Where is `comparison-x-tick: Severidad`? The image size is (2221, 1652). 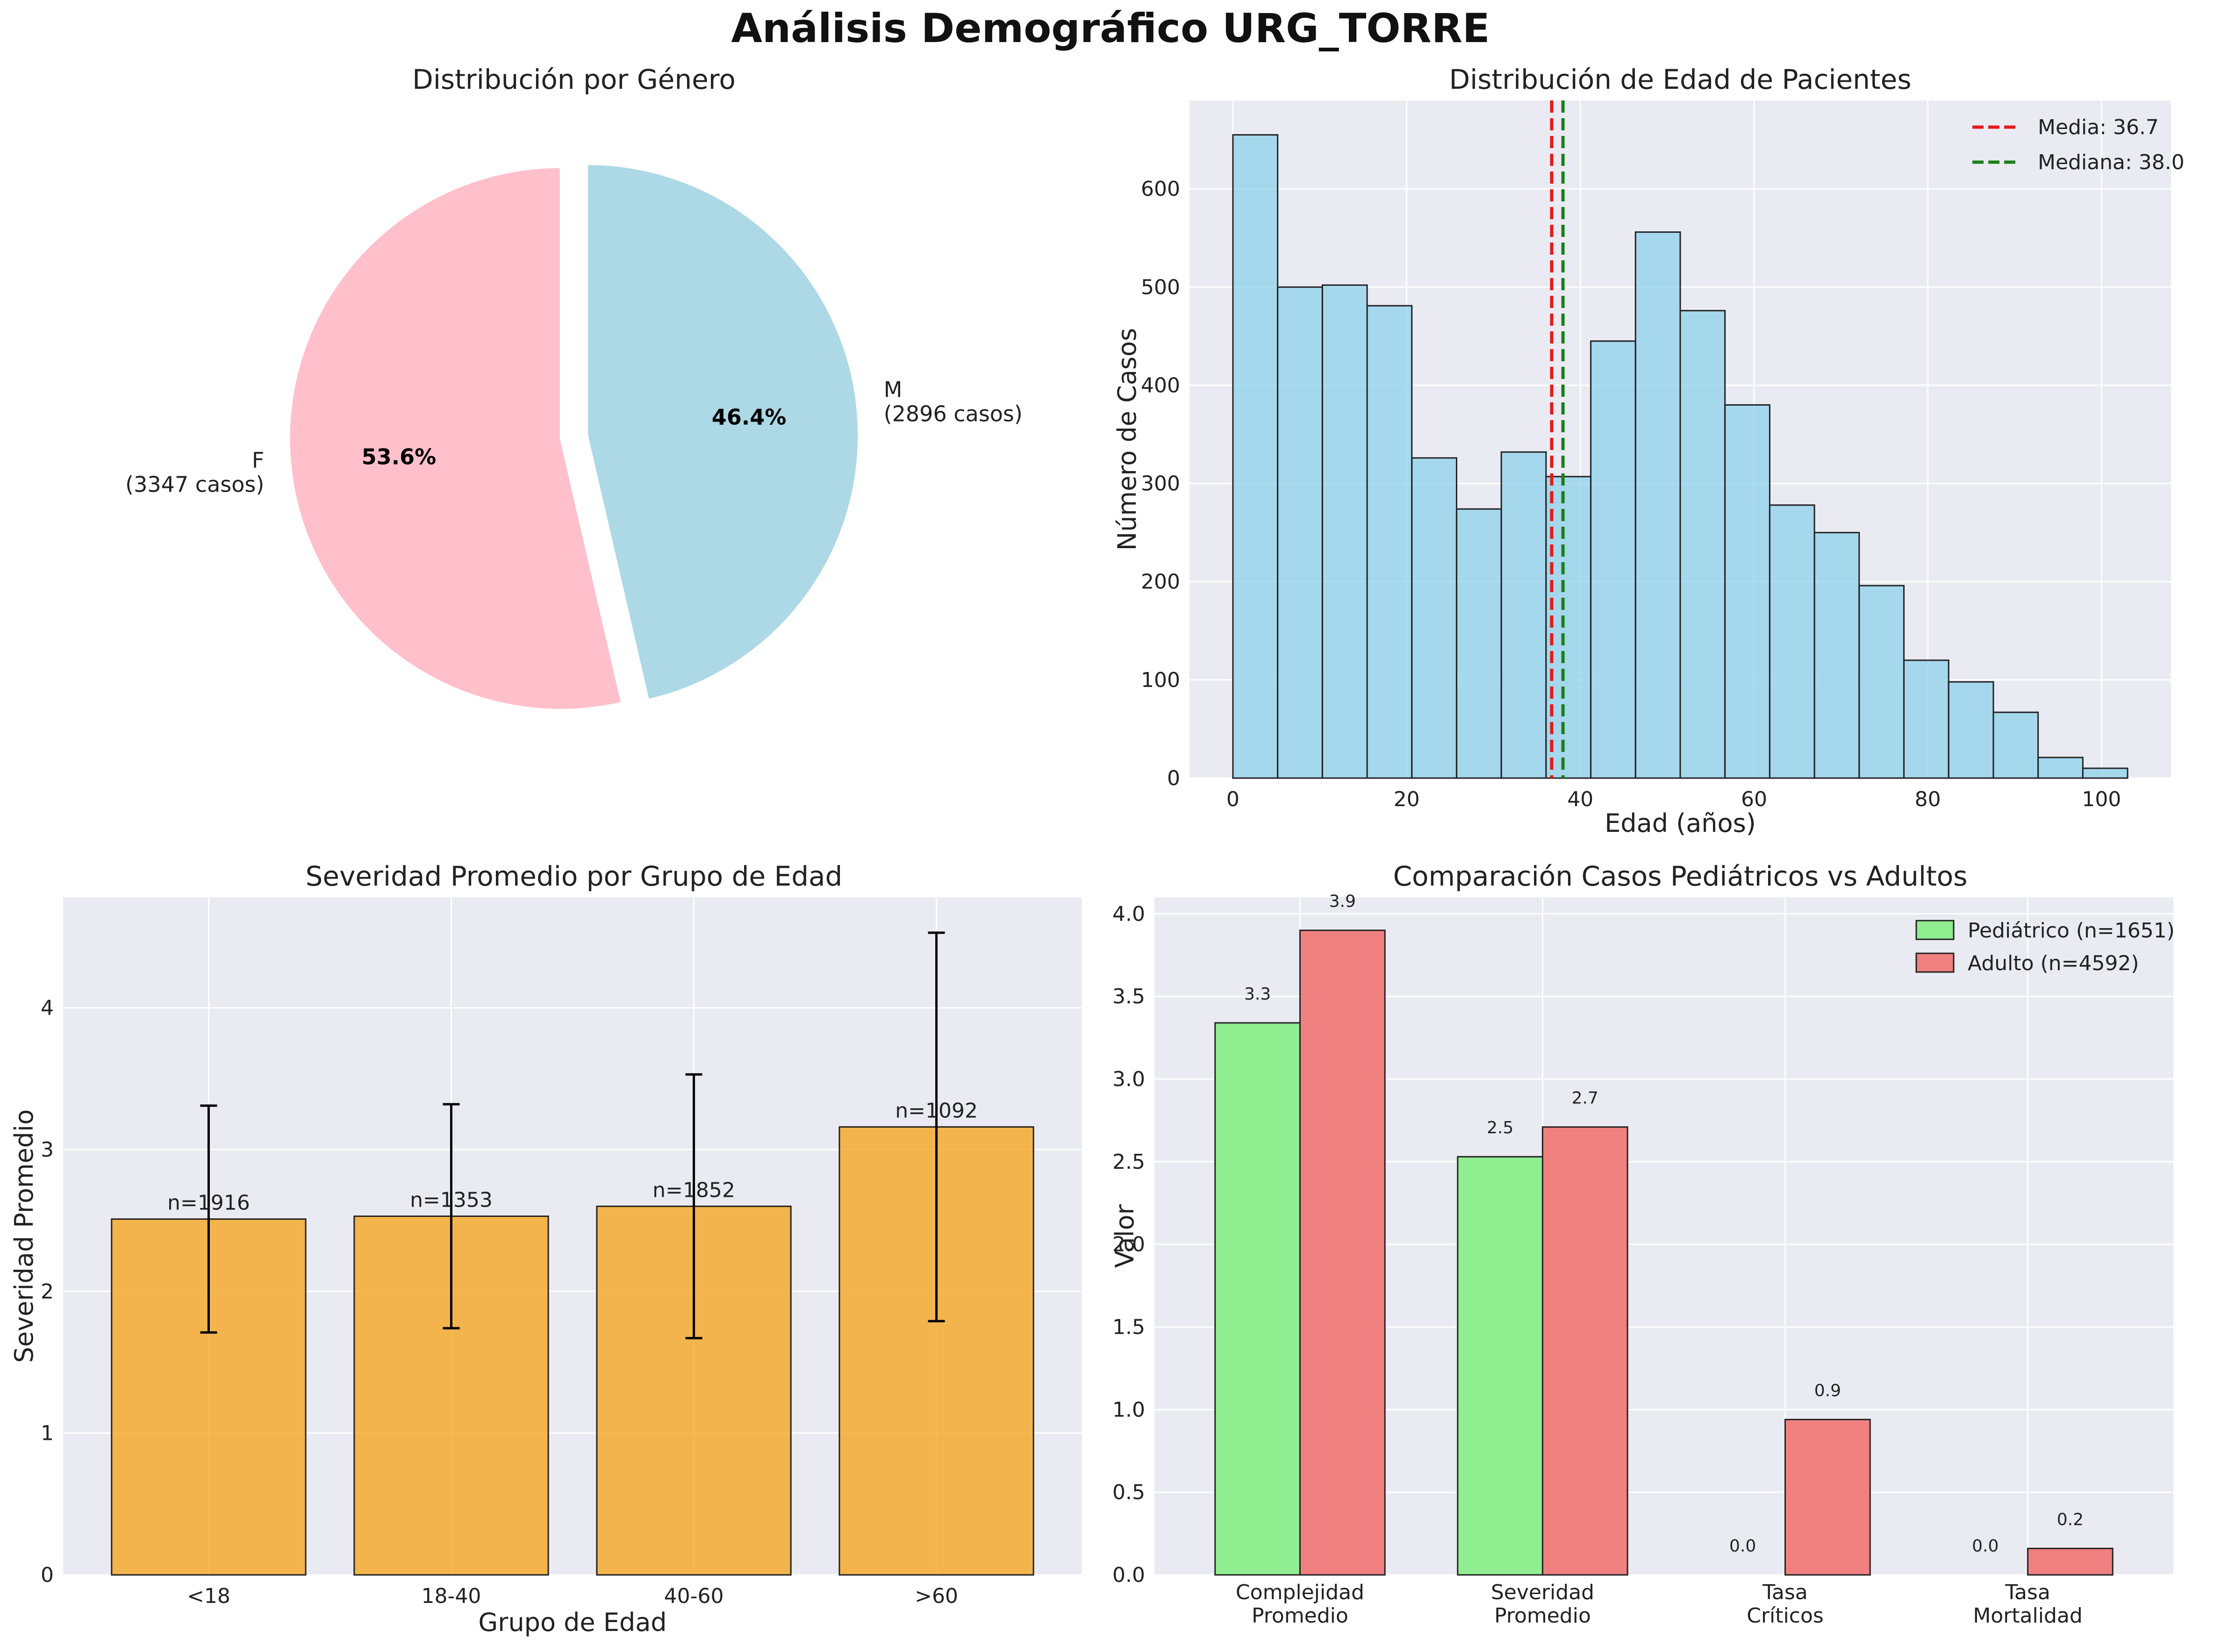
comparison-x-tick: Severidad is located at coordinates (1542, 1592).